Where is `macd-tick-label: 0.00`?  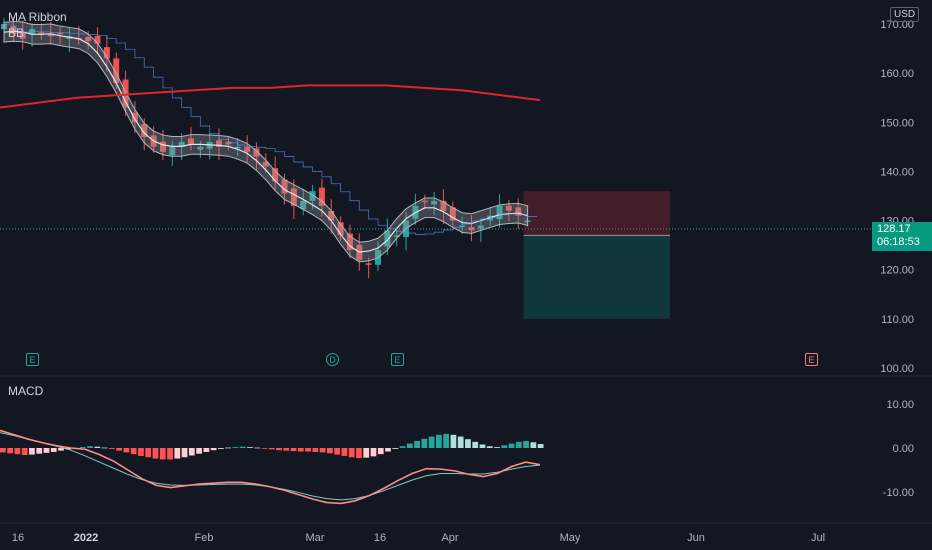 macd-tick-label: 0.00 is located at coordinates (903, 449).